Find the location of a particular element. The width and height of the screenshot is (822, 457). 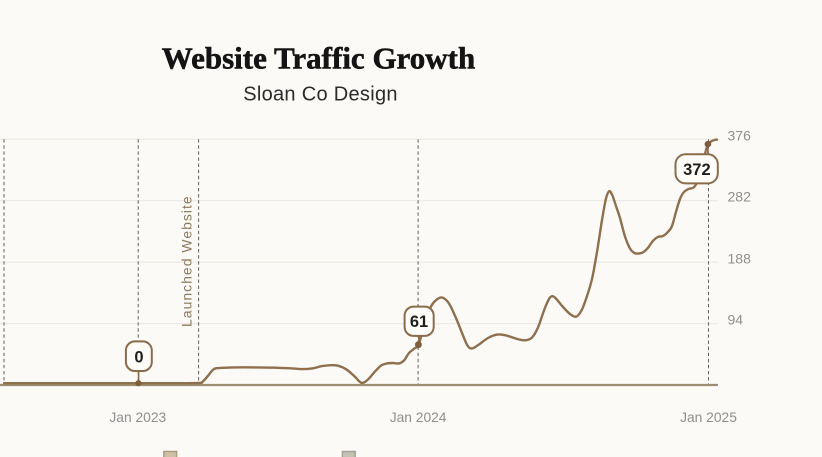

svg-text: Sloan Co Design is located at coordinates (320, 95).